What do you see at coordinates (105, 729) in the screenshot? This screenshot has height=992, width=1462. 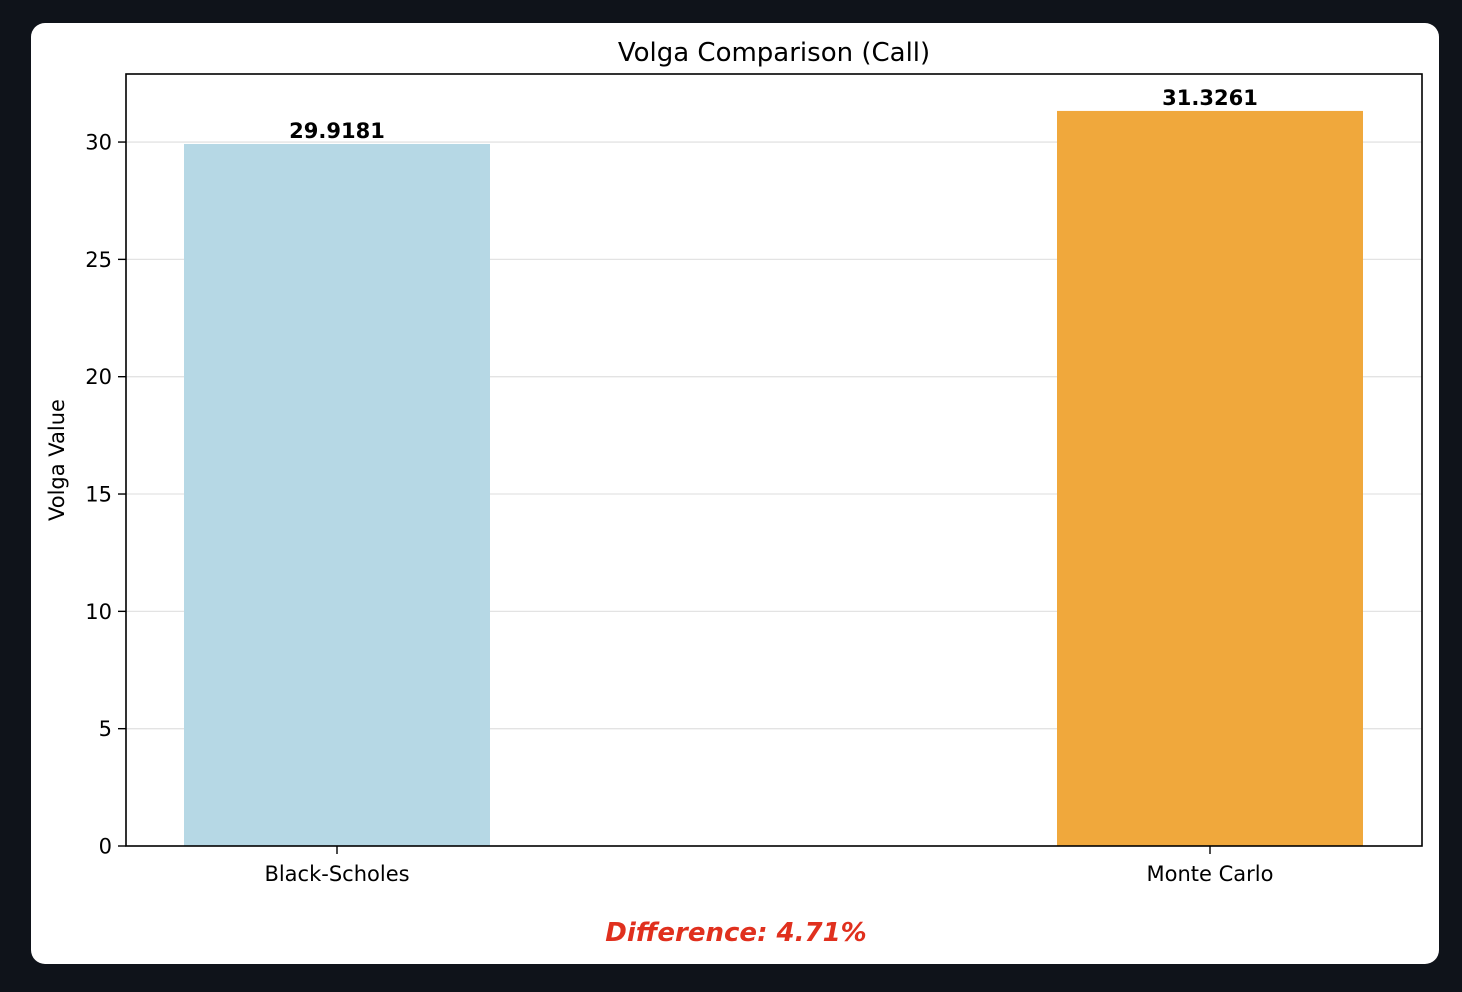 I see `y-tick-label-1: 5` at bounding box center [105, 729].